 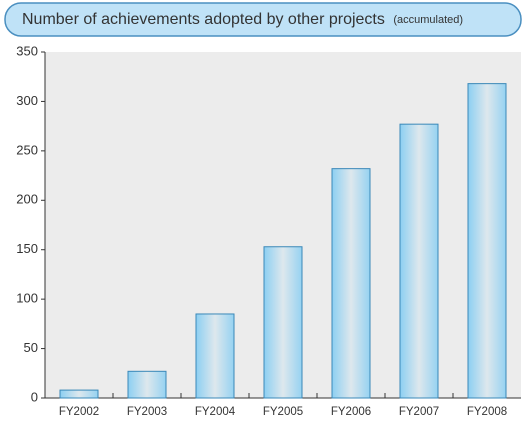 What do you see at coordinates (215, 412) in the screenshot?
I see `x-tick-label: FY2004` at bounding box center [215, 412].